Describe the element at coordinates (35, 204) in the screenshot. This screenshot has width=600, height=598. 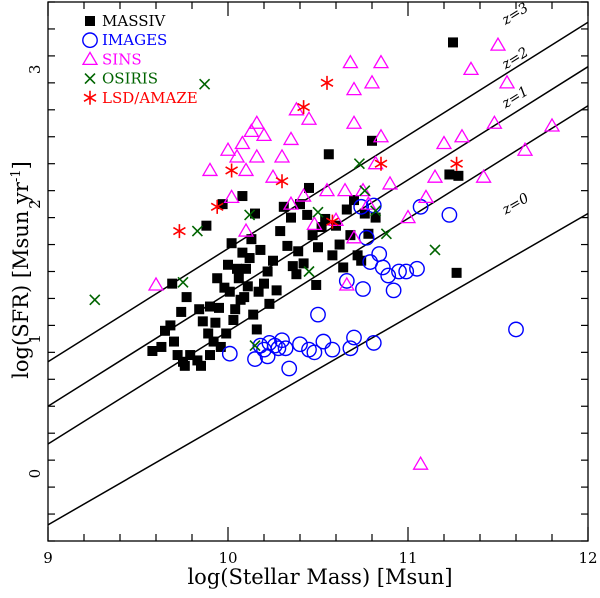
I see `y-tick-label: 2` at that location.